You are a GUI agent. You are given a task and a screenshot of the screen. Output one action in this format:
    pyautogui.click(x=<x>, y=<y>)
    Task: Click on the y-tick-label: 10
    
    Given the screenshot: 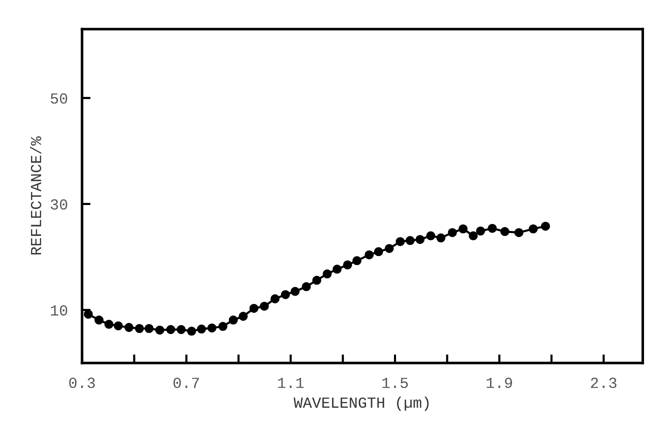 What is the action you would take?
    pyautogui.click(x=59, y=310)
    